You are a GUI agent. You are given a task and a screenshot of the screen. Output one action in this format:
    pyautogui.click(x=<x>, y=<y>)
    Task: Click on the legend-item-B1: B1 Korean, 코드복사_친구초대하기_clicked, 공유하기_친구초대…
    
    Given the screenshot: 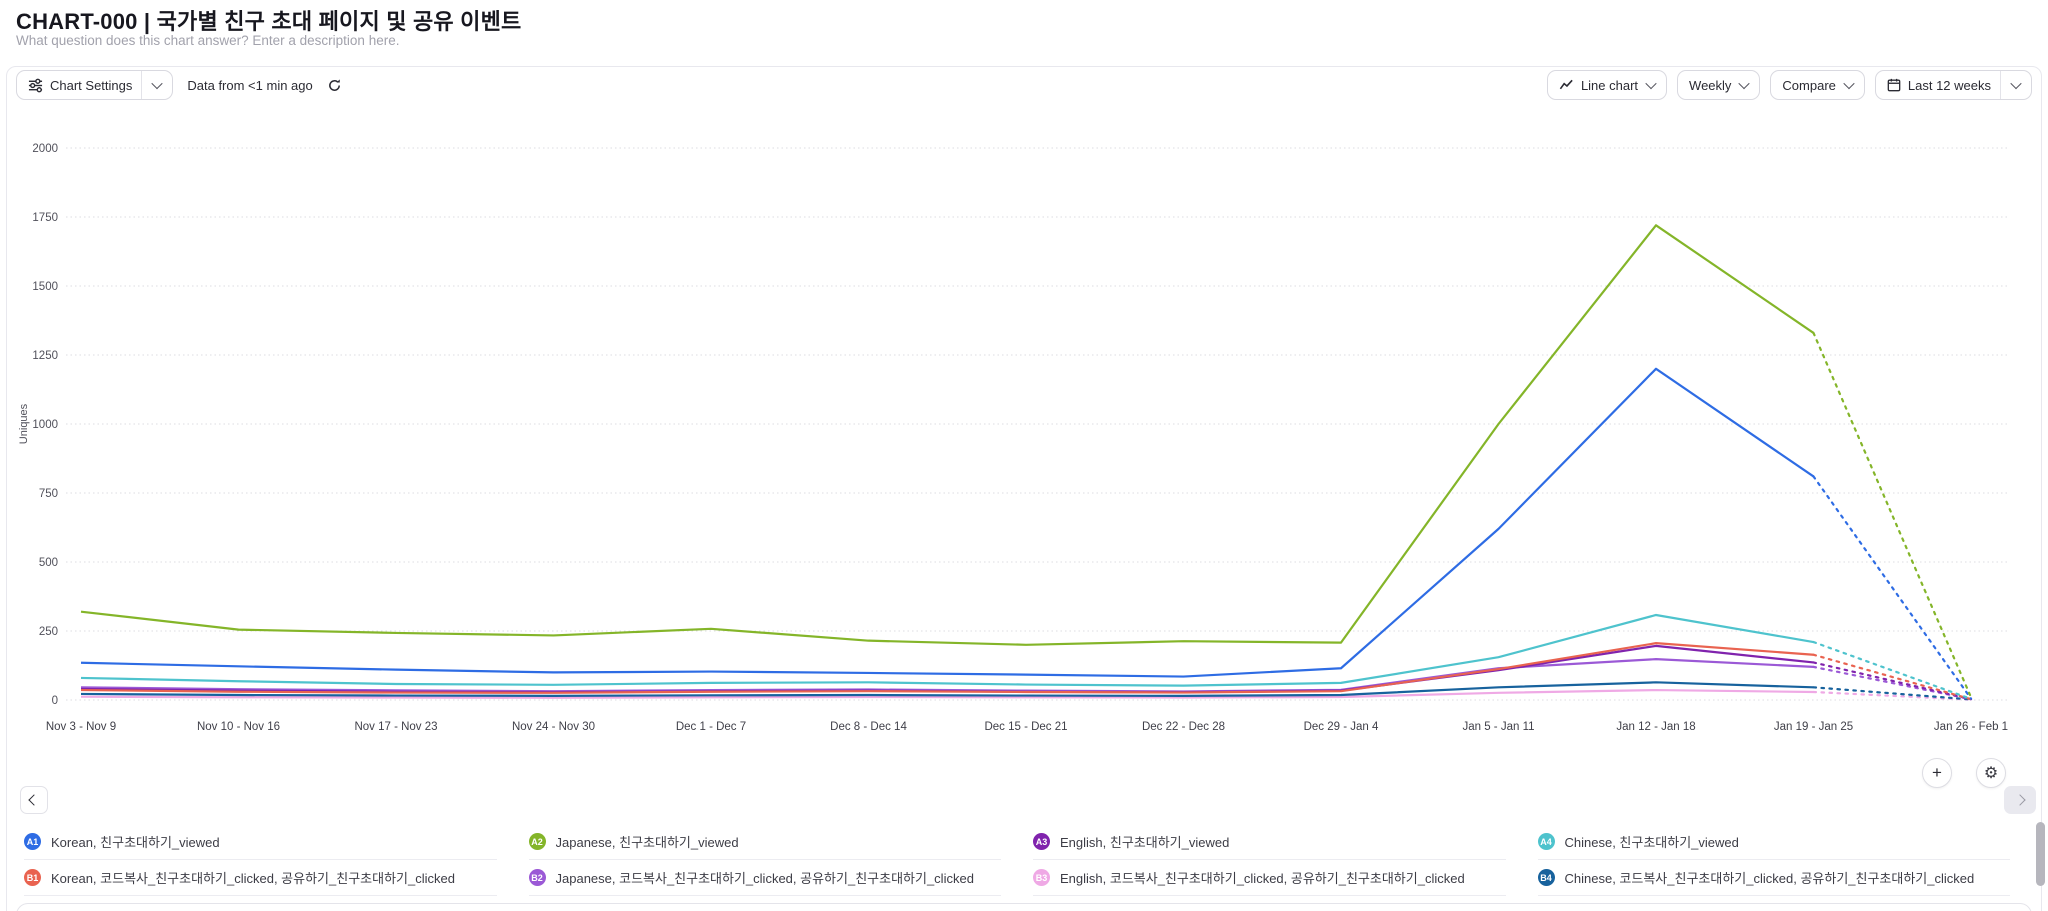 What is the action you would take?
    pyautogui.click(x=260, y=878)
    